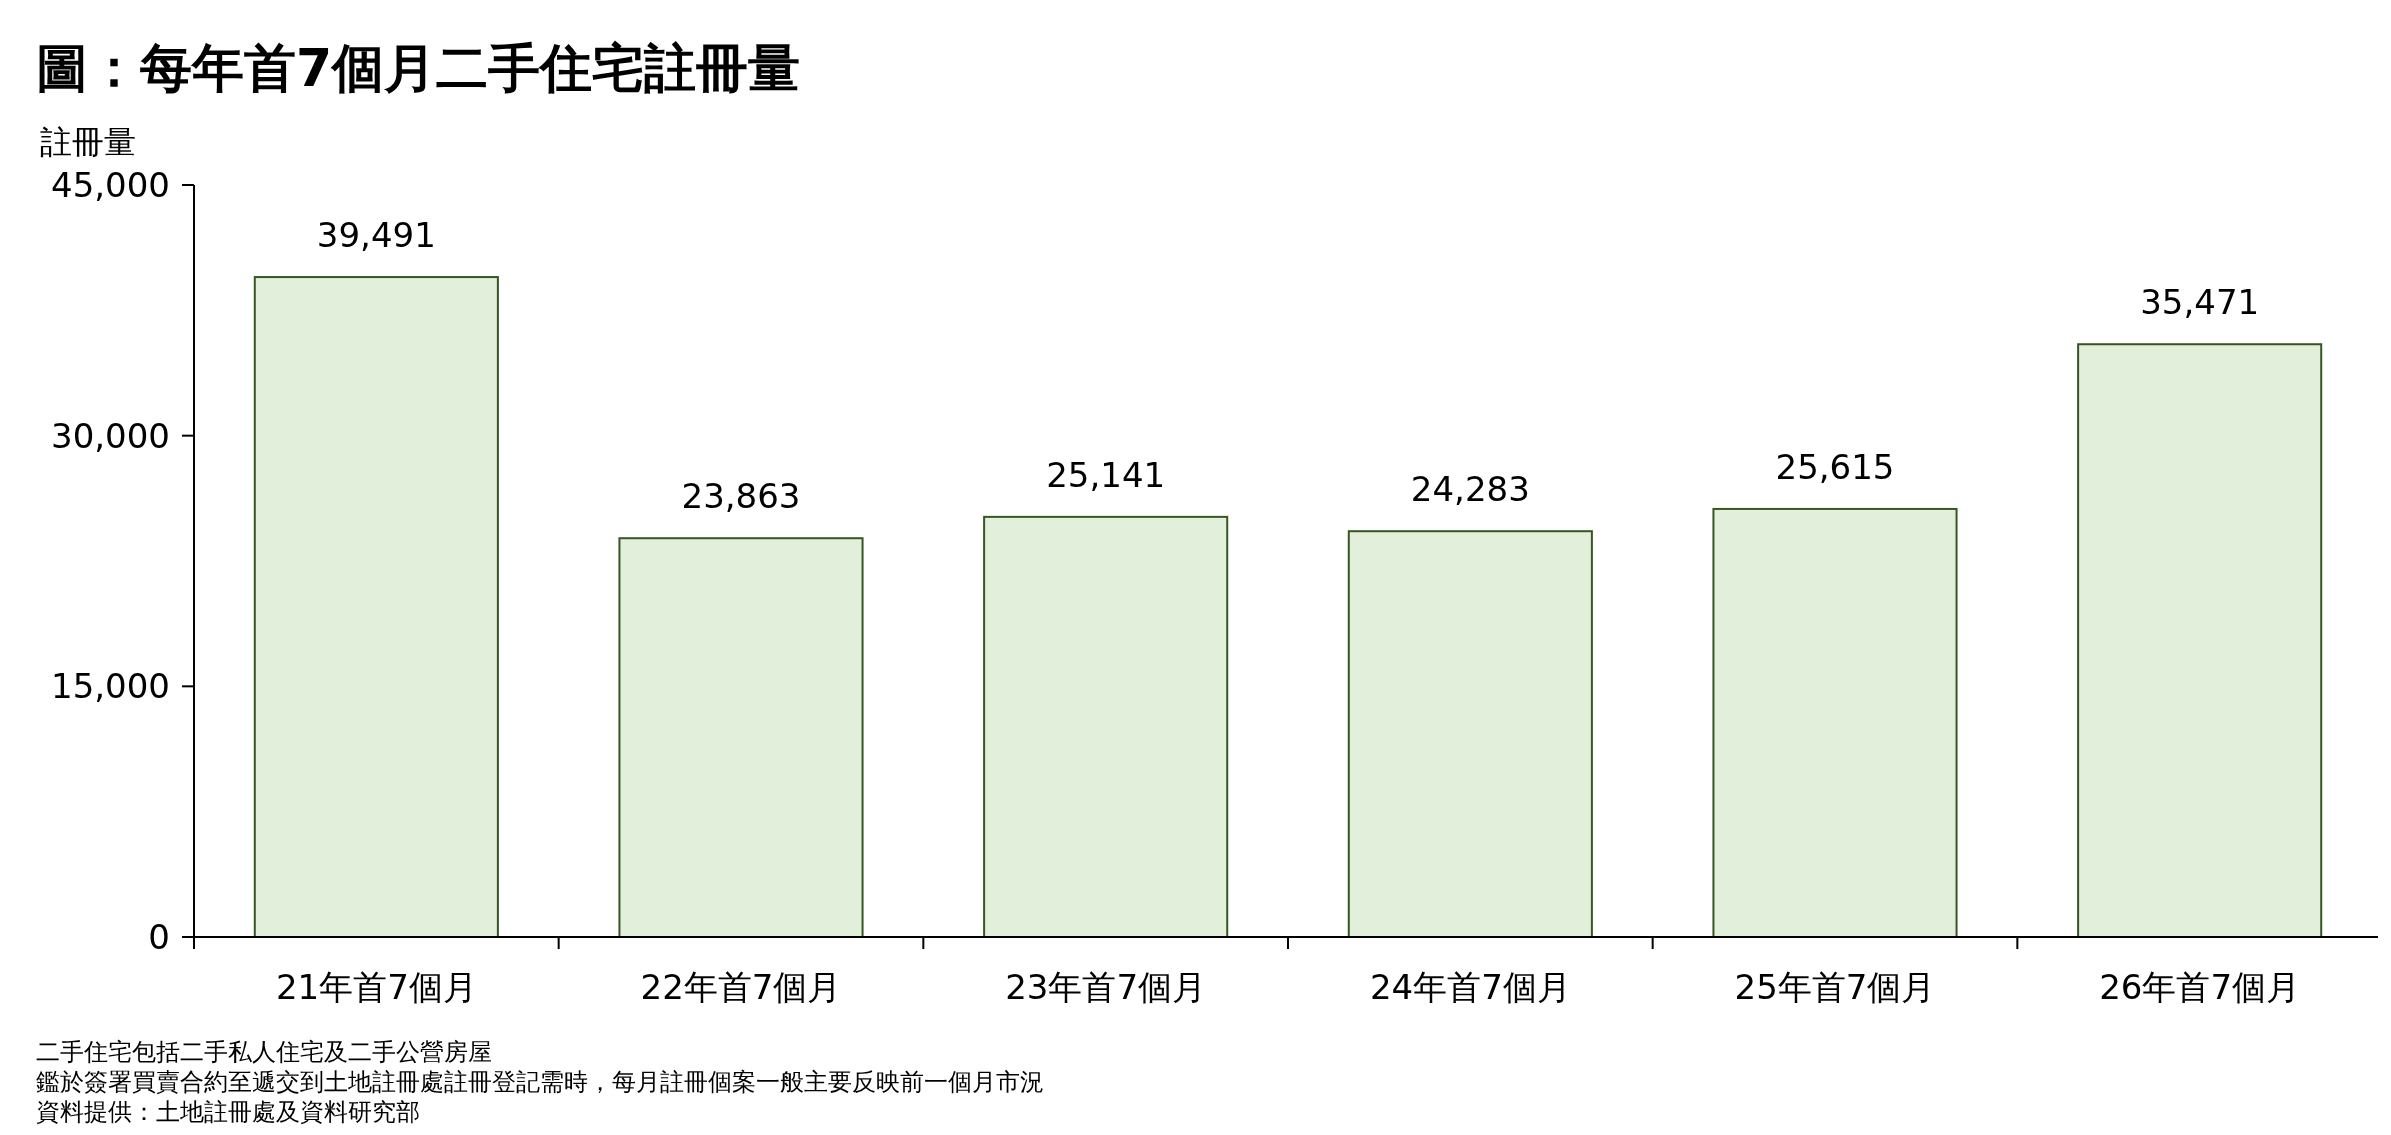 The image size is (2391, 1135). Describe the element at coordinates (741, 496) in the screenshot. I see `data-label: 23,863` at that location.